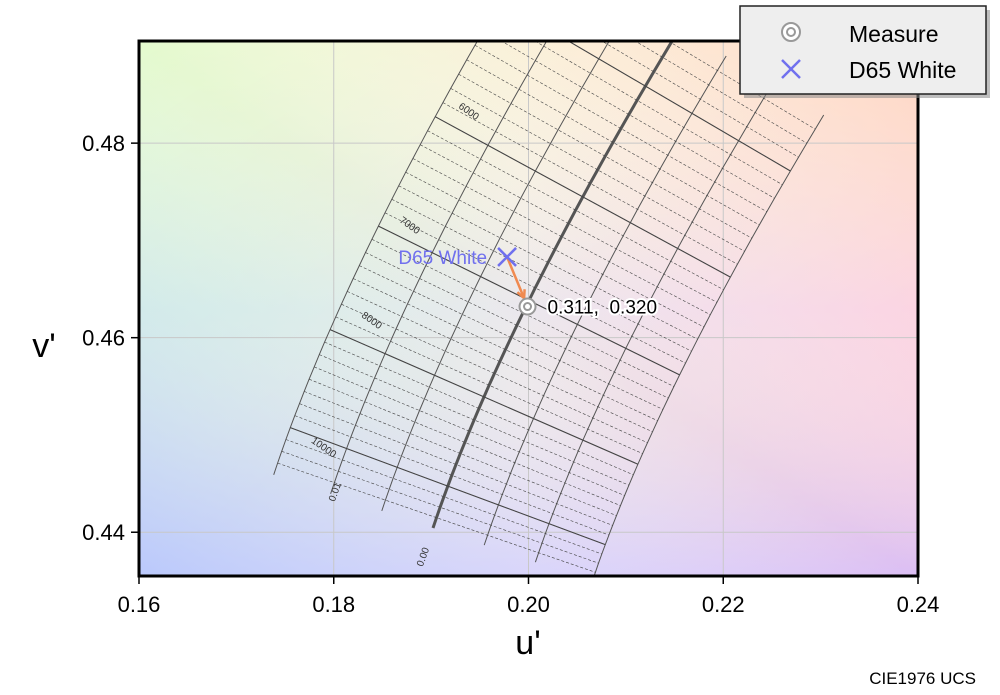 The image size is (1000, 695). Describe the element at coordinates (527, 306) in the screenshot. I see `measure-point` at that location.